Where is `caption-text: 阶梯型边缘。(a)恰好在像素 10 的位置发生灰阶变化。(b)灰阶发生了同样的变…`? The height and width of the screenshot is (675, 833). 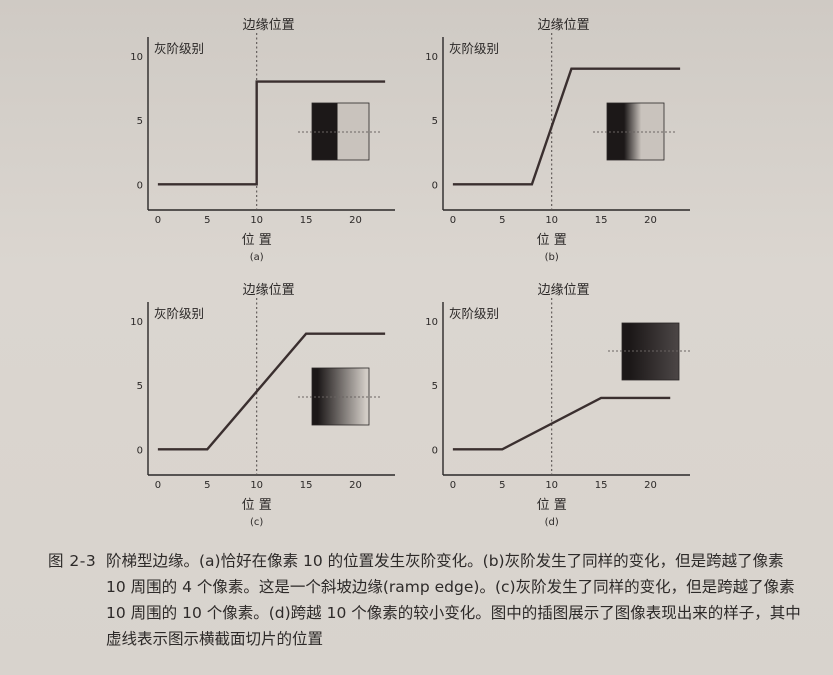
caption-text: 阶梯型边缘。(a)恰好在像素 10 的位置发生灰阶变化。(b)灰阶发生了同样的变… is located at coordinates (453, 600).